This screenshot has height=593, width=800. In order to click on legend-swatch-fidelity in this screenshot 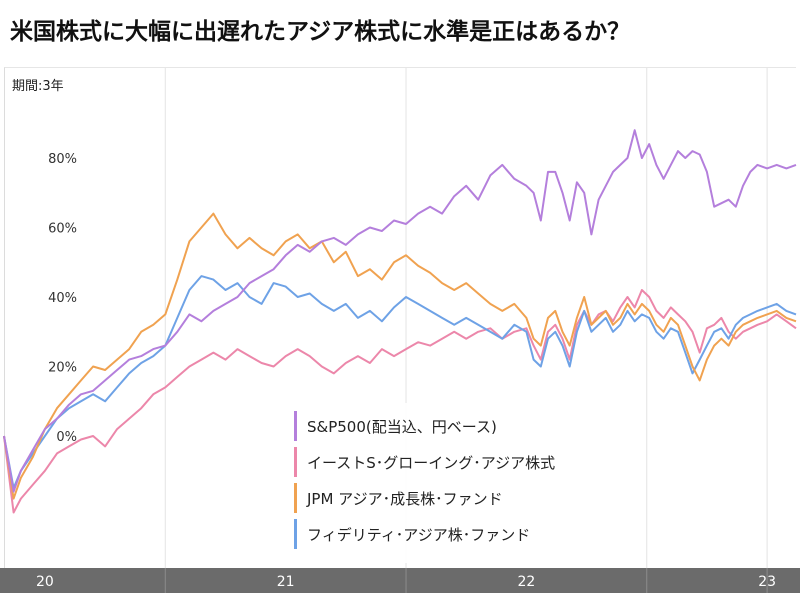, I will do `click(295, 534)`.